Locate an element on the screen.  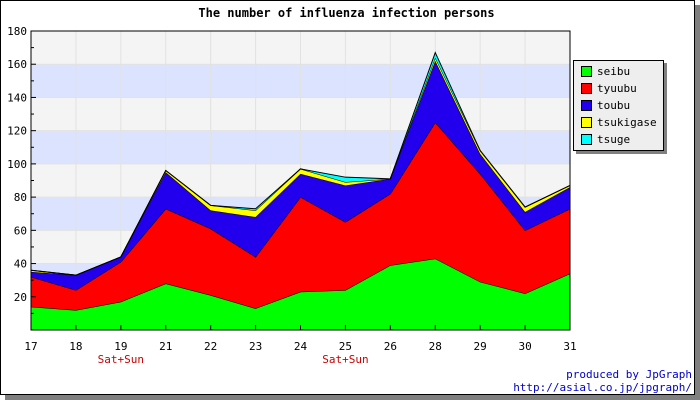
credit-url: http://asial.co.jp/jpgraph/ is located at coordinates (602, 387).